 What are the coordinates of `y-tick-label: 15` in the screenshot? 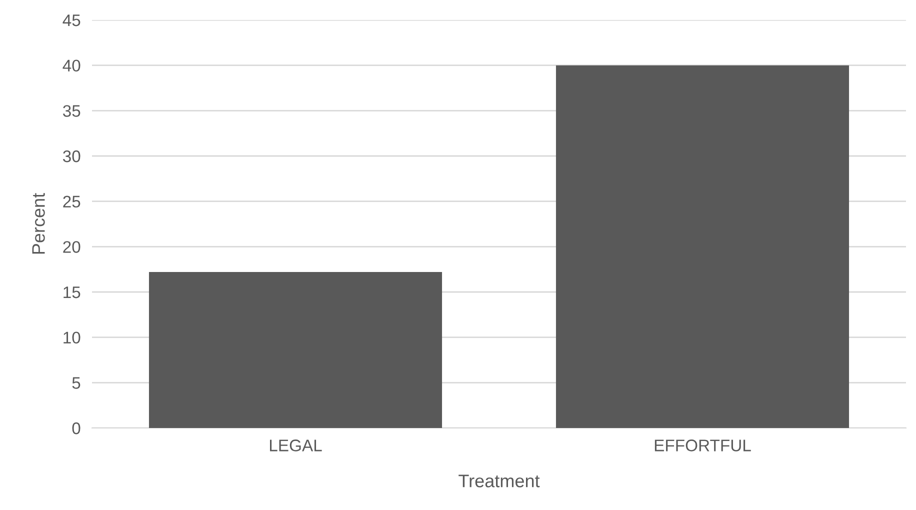 It's located at (72, 292).